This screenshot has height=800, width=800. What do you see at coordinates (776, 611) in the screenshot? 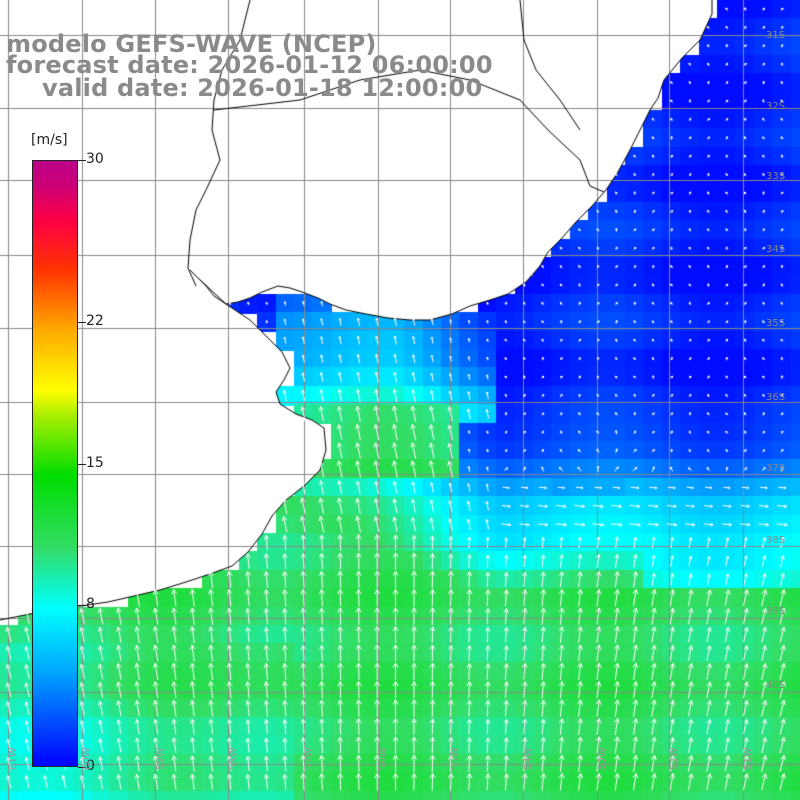
I see `latitude-label: 39S` at bounding box center [776, 611].